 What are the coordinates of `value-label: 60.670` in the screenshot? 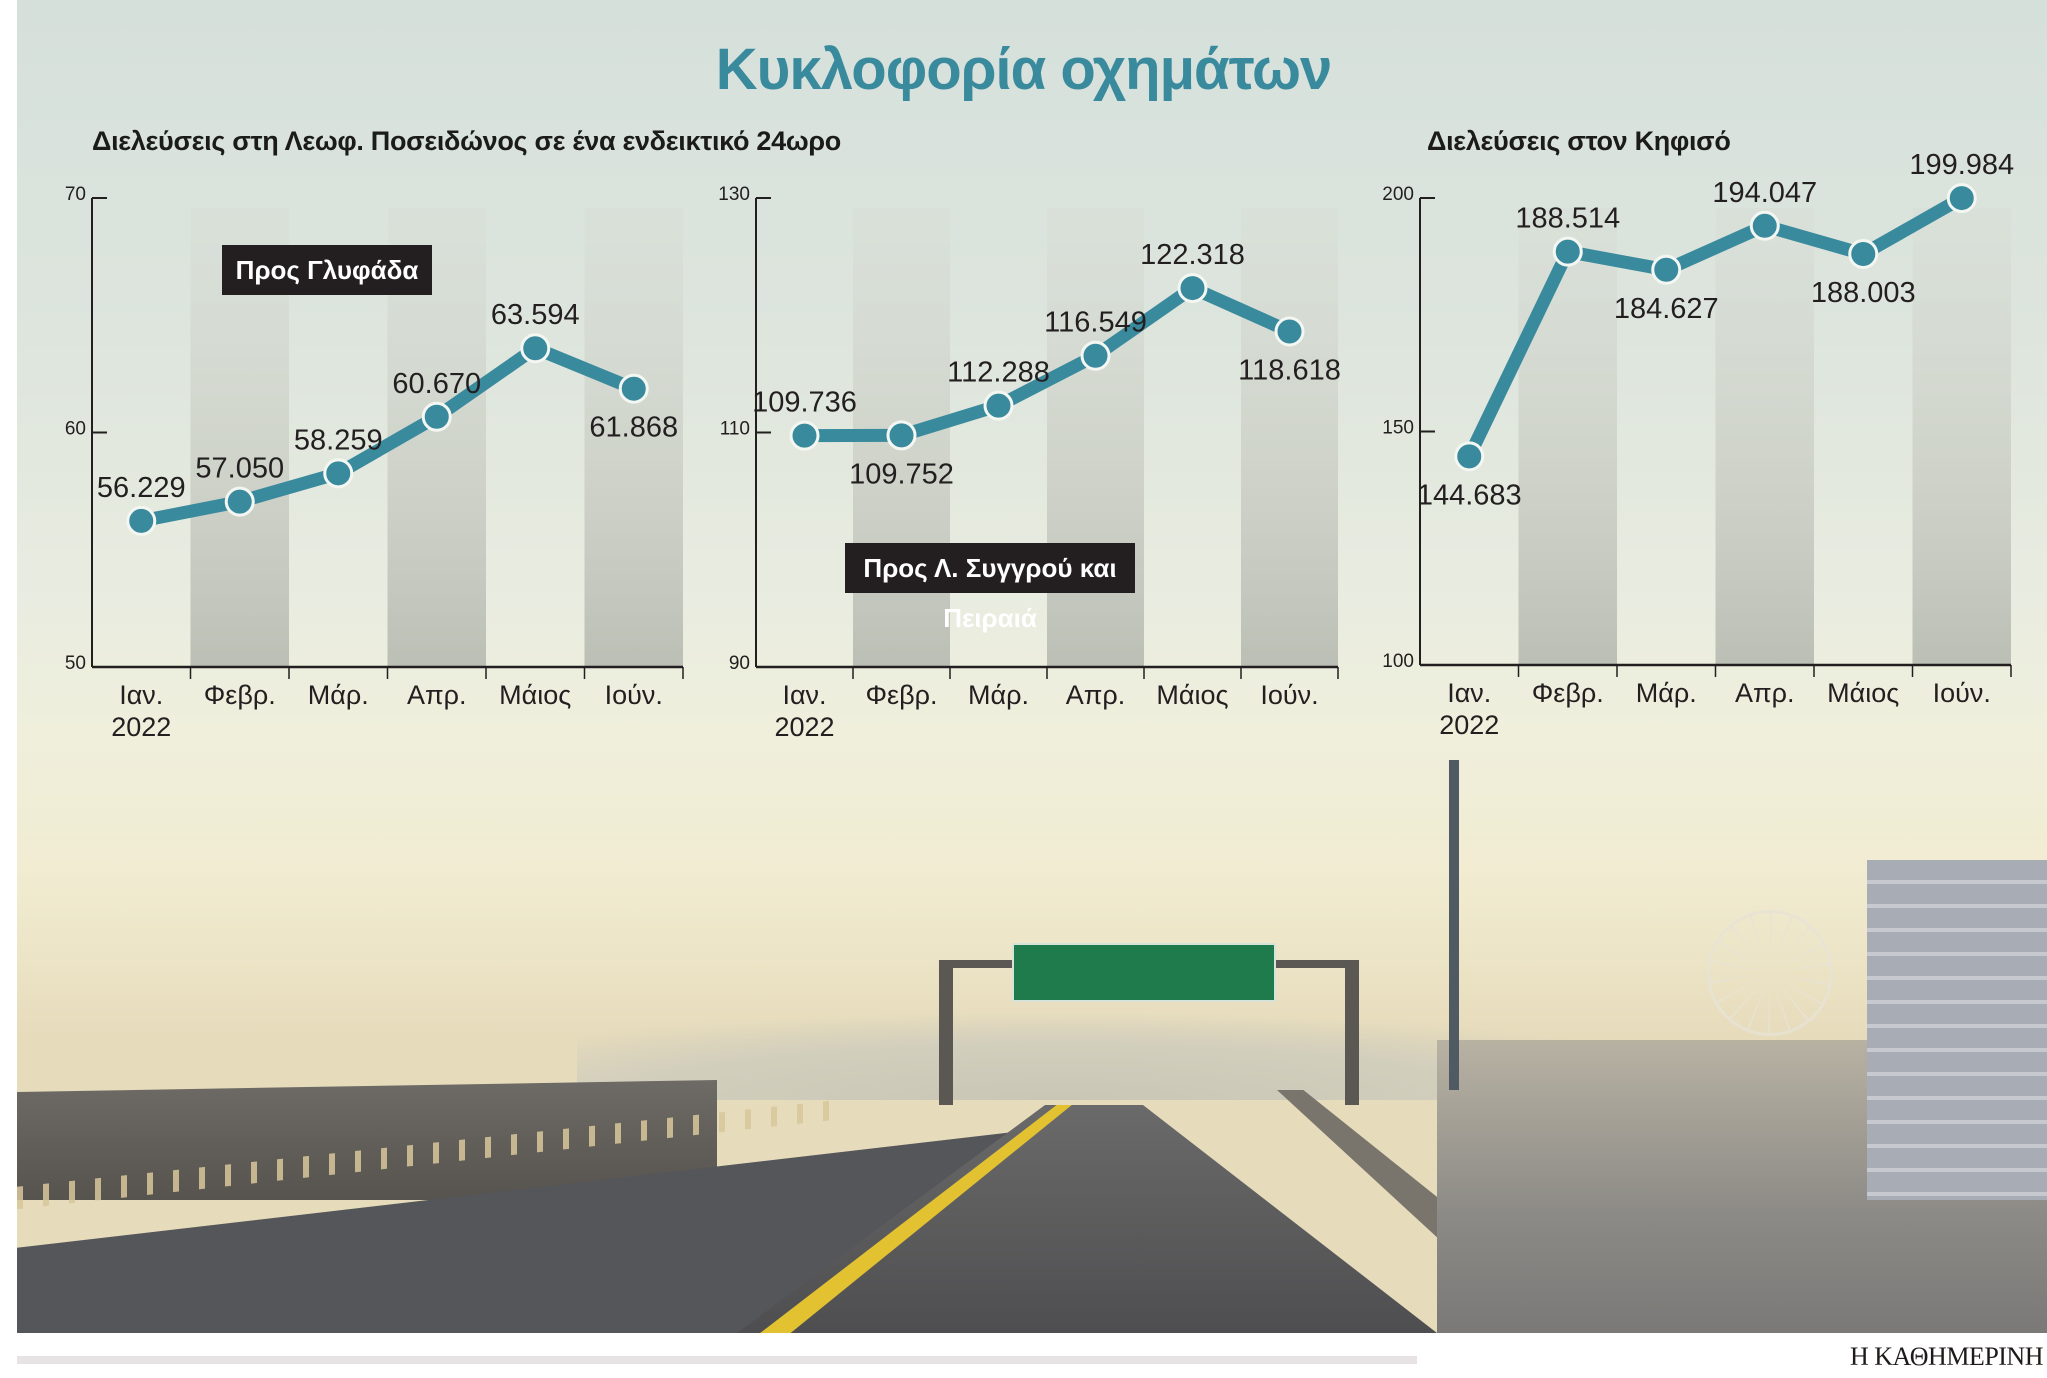 It's located at (436, 384).